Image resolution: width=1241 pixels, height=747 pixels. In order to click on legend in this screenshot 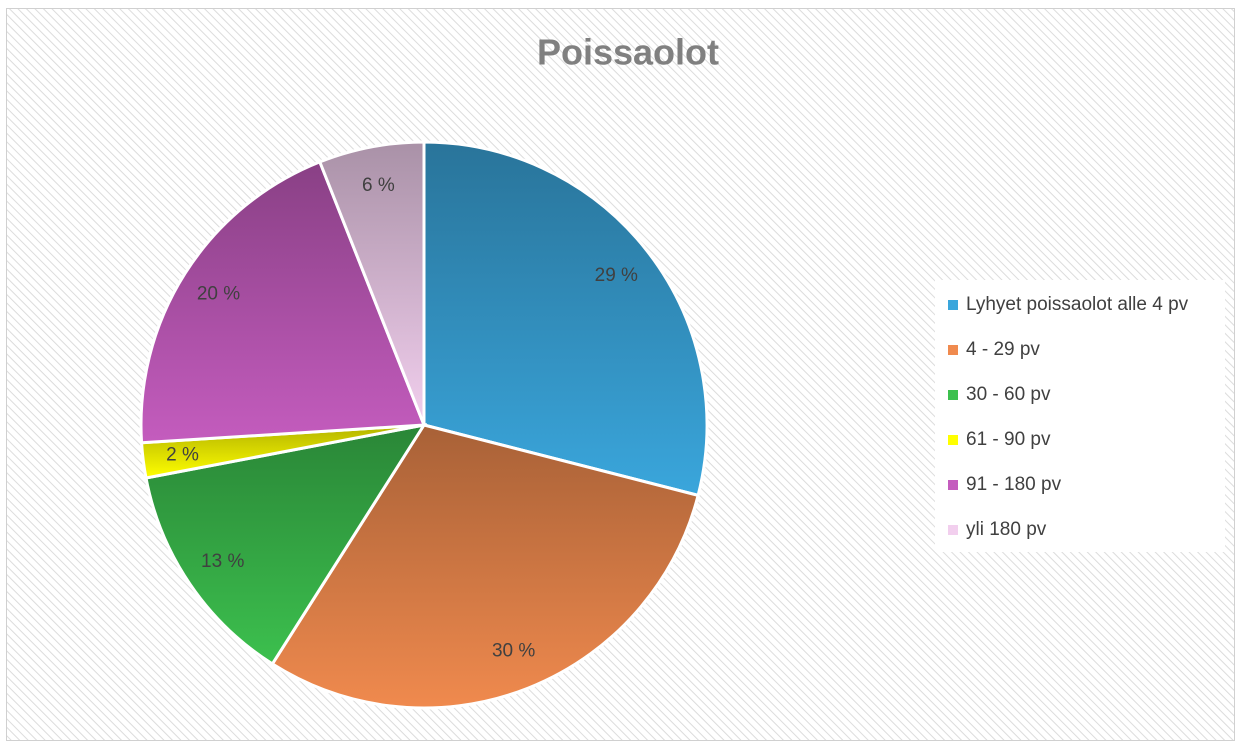, I will do `click(1080, 416)`.